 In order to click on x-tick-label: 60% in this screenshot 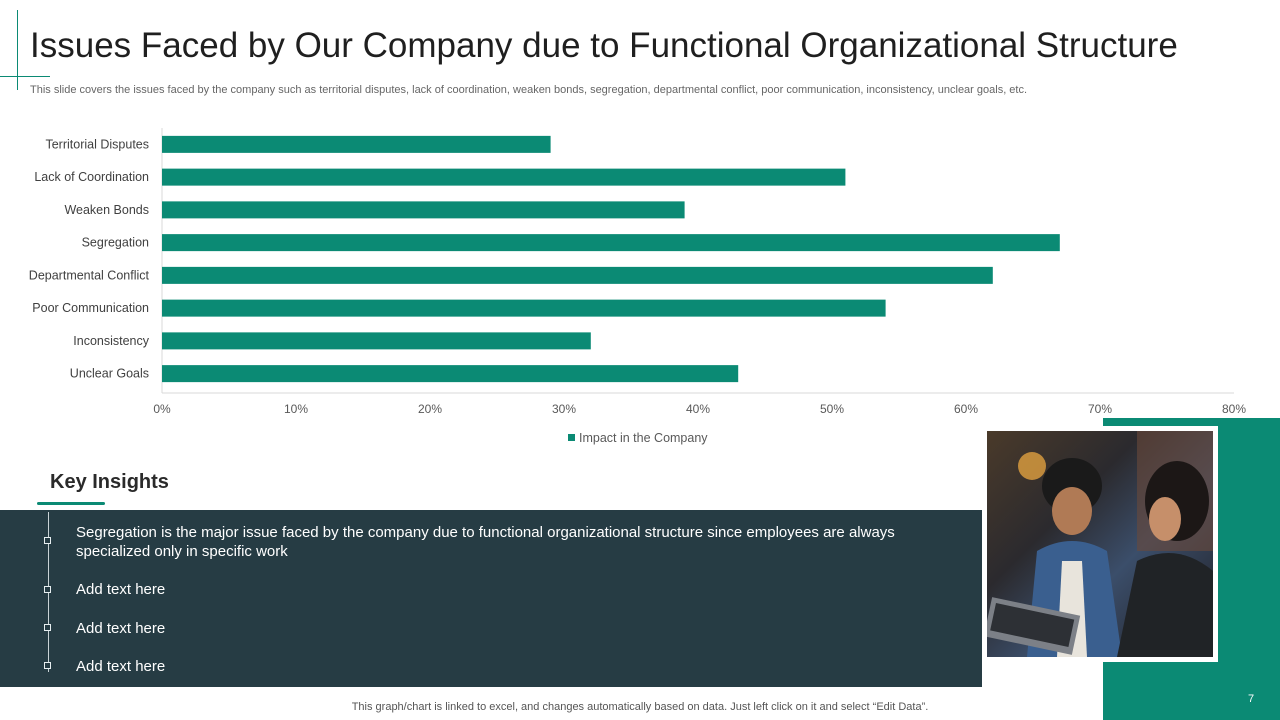, I will do `click(966, 409)`.